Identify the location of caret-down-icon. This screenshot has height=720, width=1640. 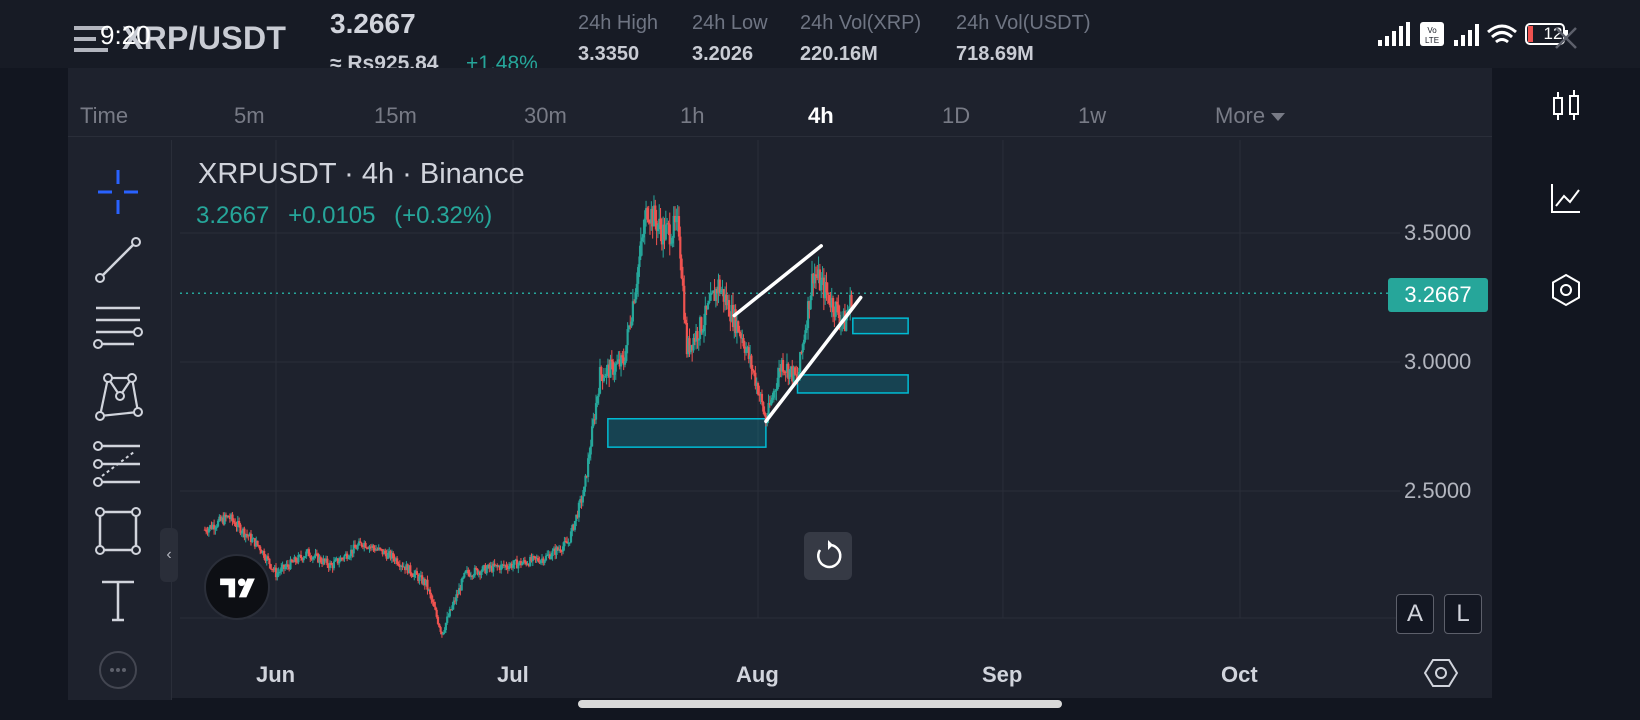
(1278, 117).